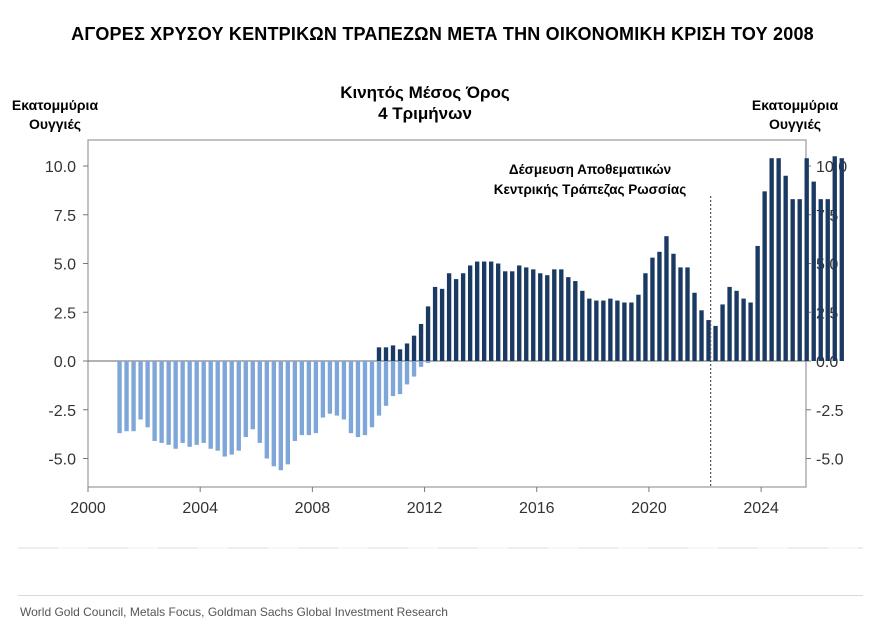  Describe the element at coordinates (440, 595) in the screenshot. I see `source-divider` at that location.